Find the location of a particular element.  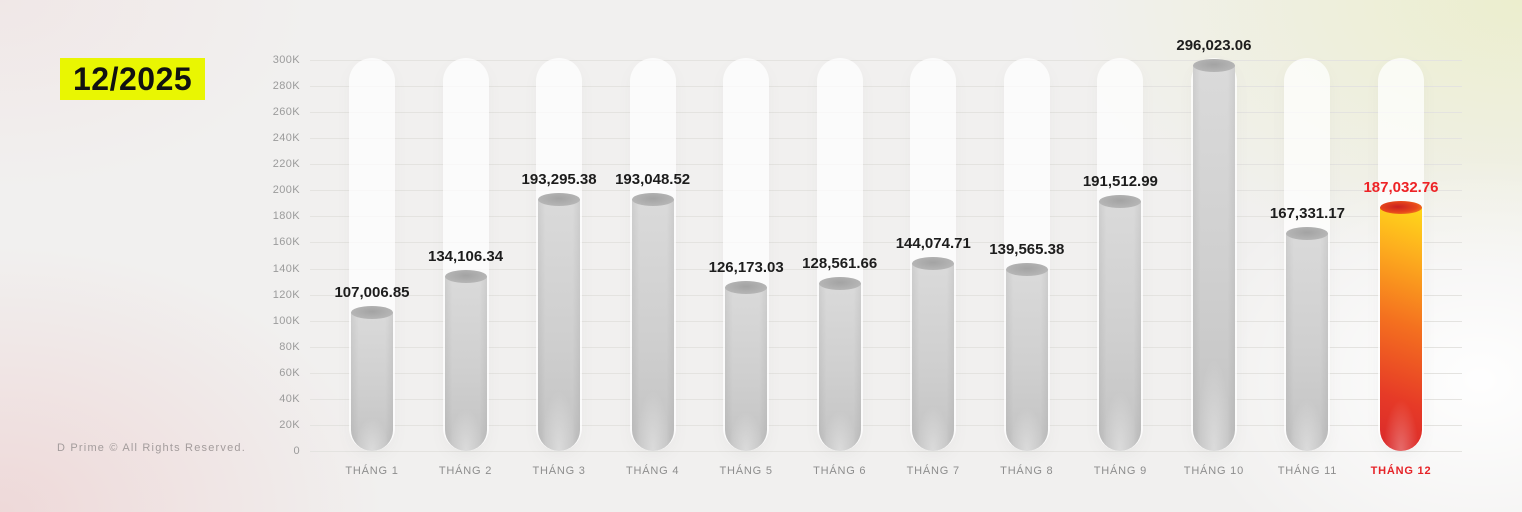

x-axis-label: THÁNG 10 is located at coordinates (1213, 471).